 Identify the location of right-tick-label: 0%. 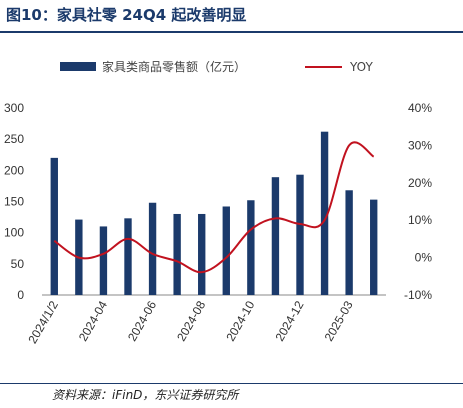
(424, 258).